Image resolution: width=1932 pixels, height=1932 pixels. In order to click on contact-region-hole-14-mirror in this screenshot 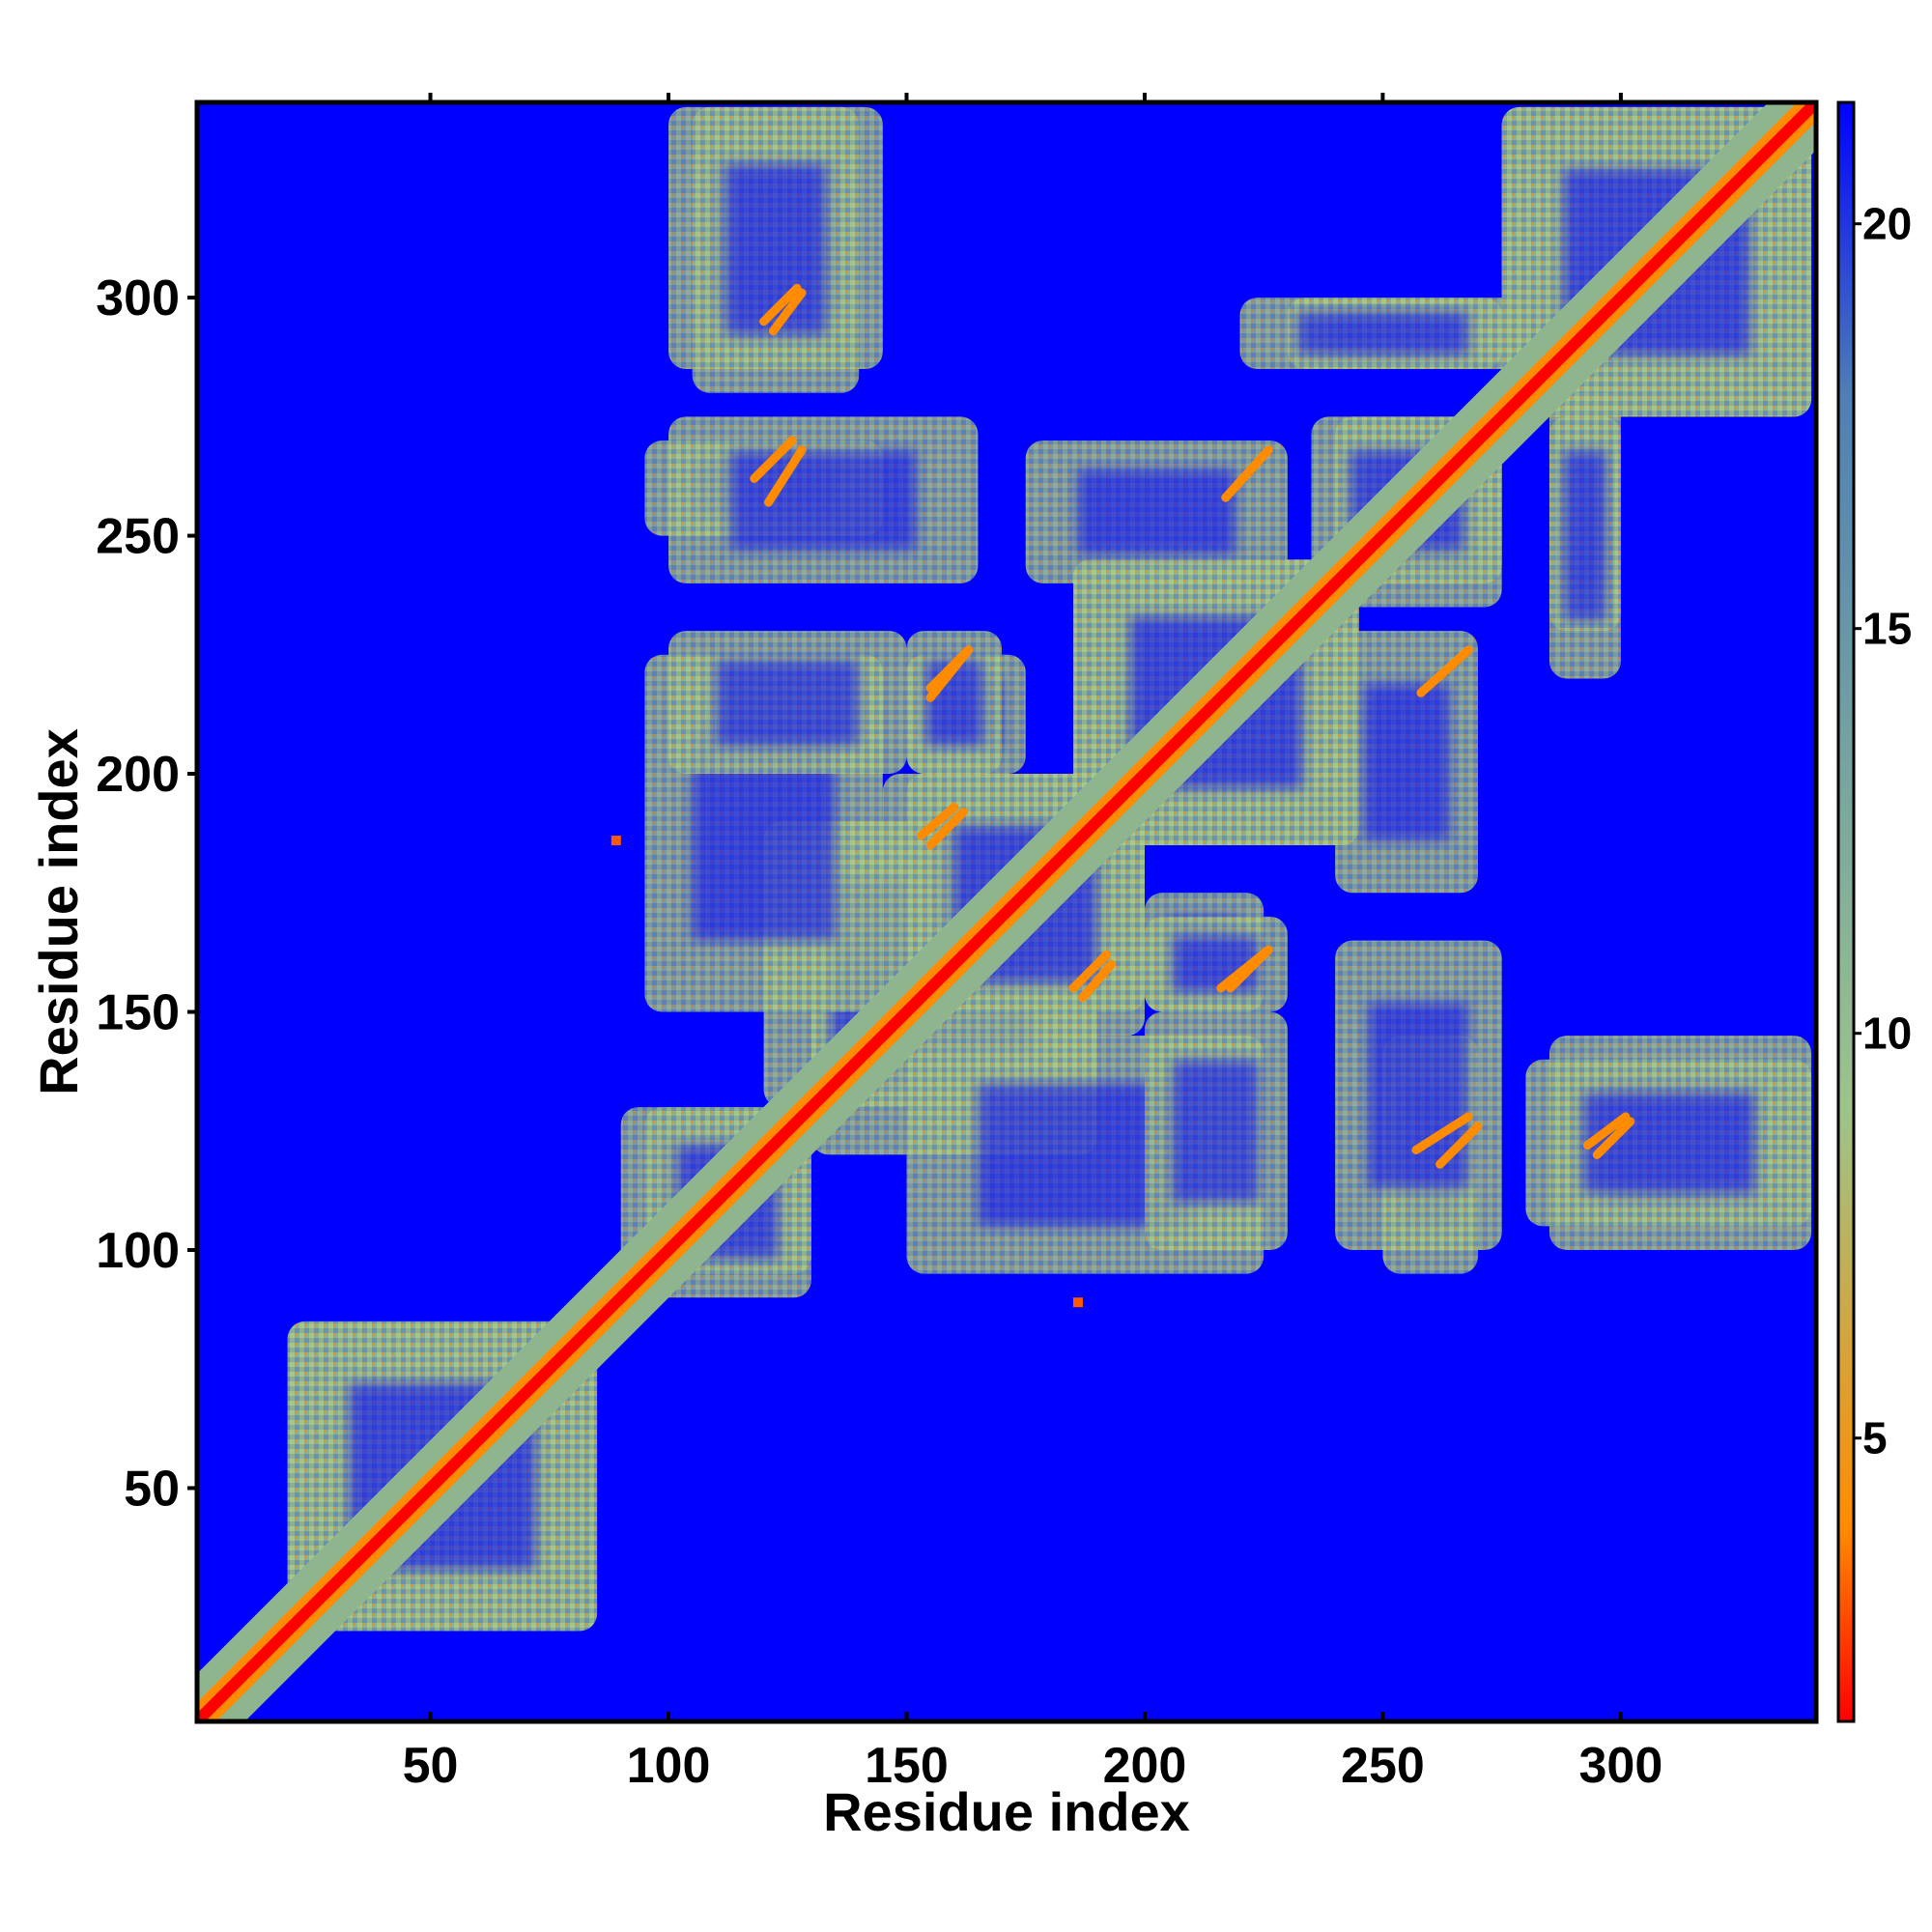, I will do `click(788, 702)`.